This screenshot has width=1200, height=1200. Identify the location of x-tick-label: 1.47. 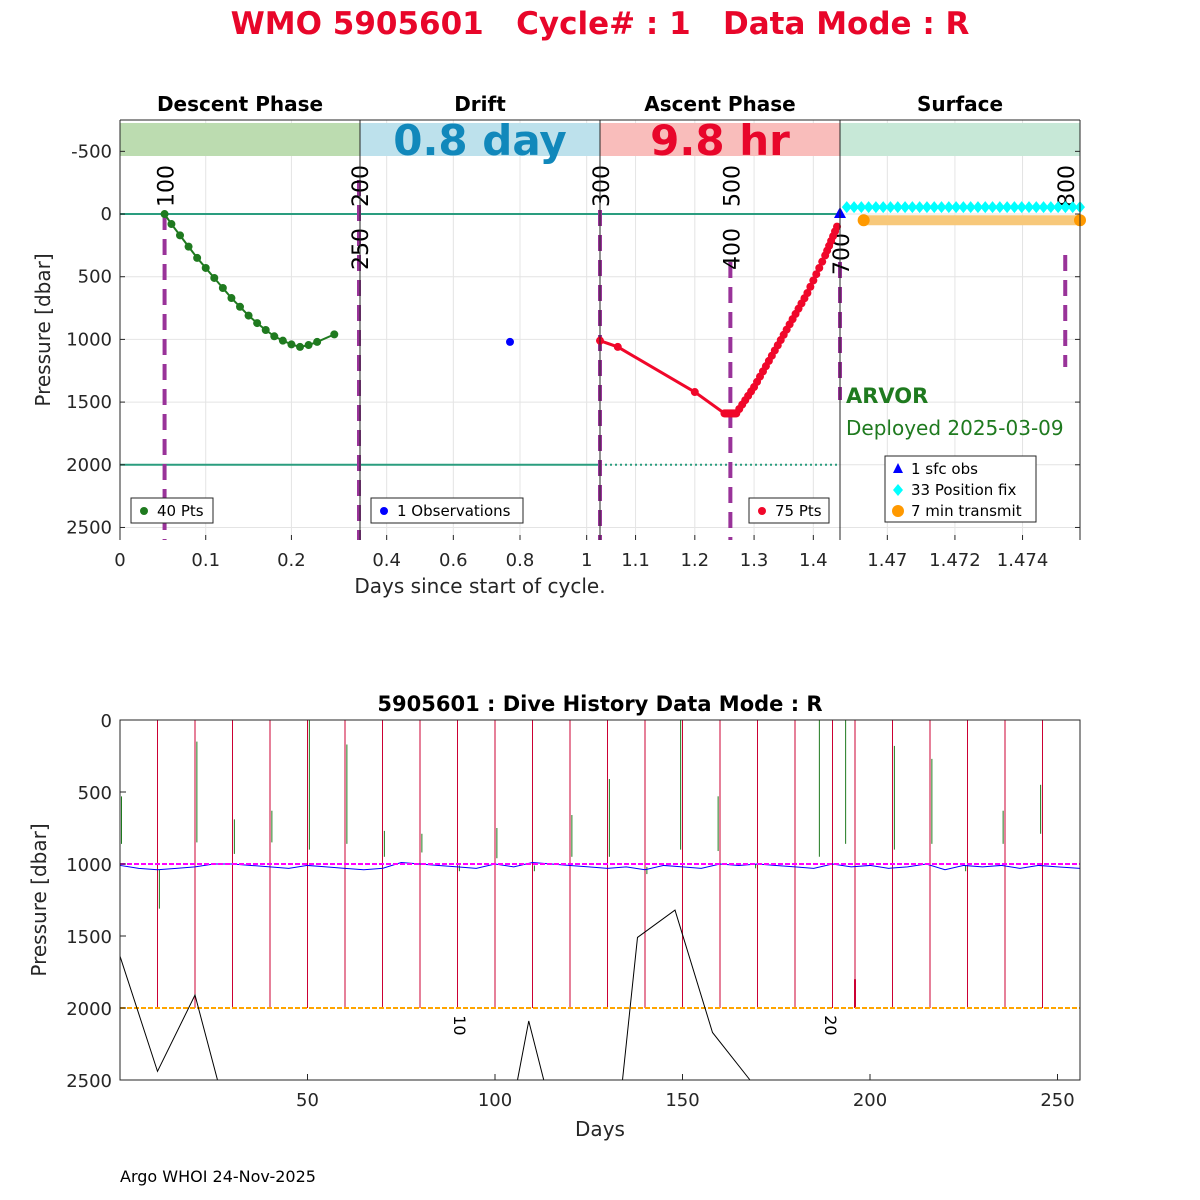
(887, 560).